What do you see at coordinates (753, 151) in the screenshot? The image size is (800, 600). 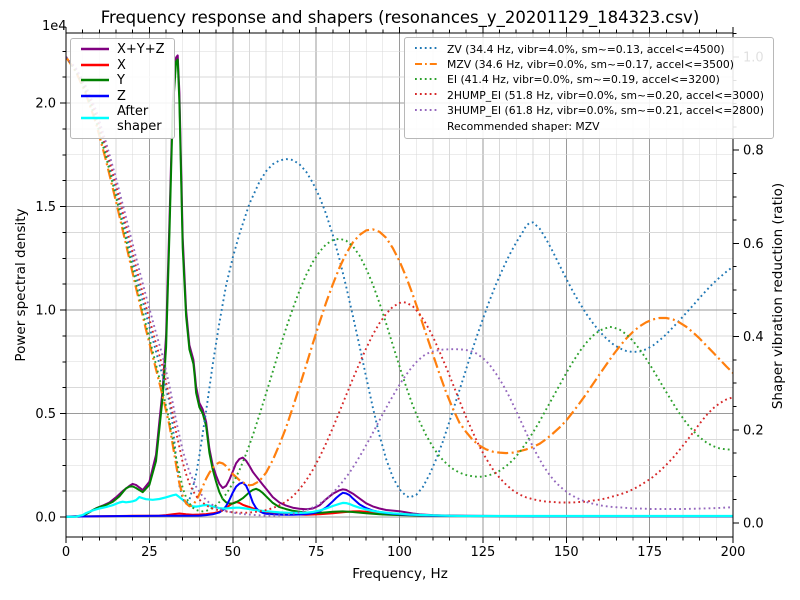 I see `svg-text: 0.8` at bounding box center [753, 151].